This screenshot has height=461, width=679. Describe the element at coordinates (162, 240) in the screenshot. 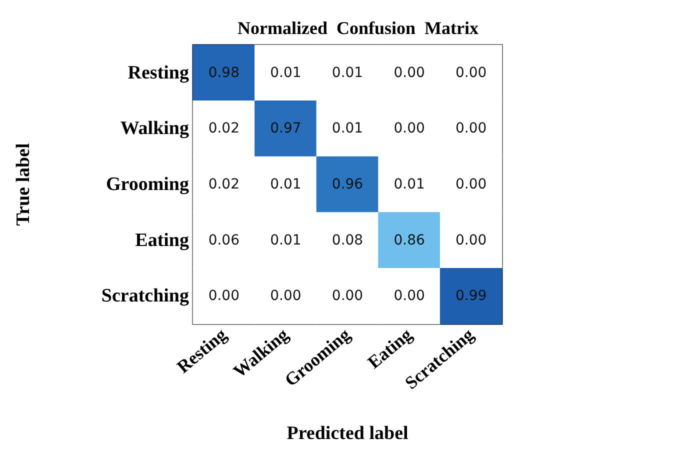

I see `y-tick-label: Eating` at that location.